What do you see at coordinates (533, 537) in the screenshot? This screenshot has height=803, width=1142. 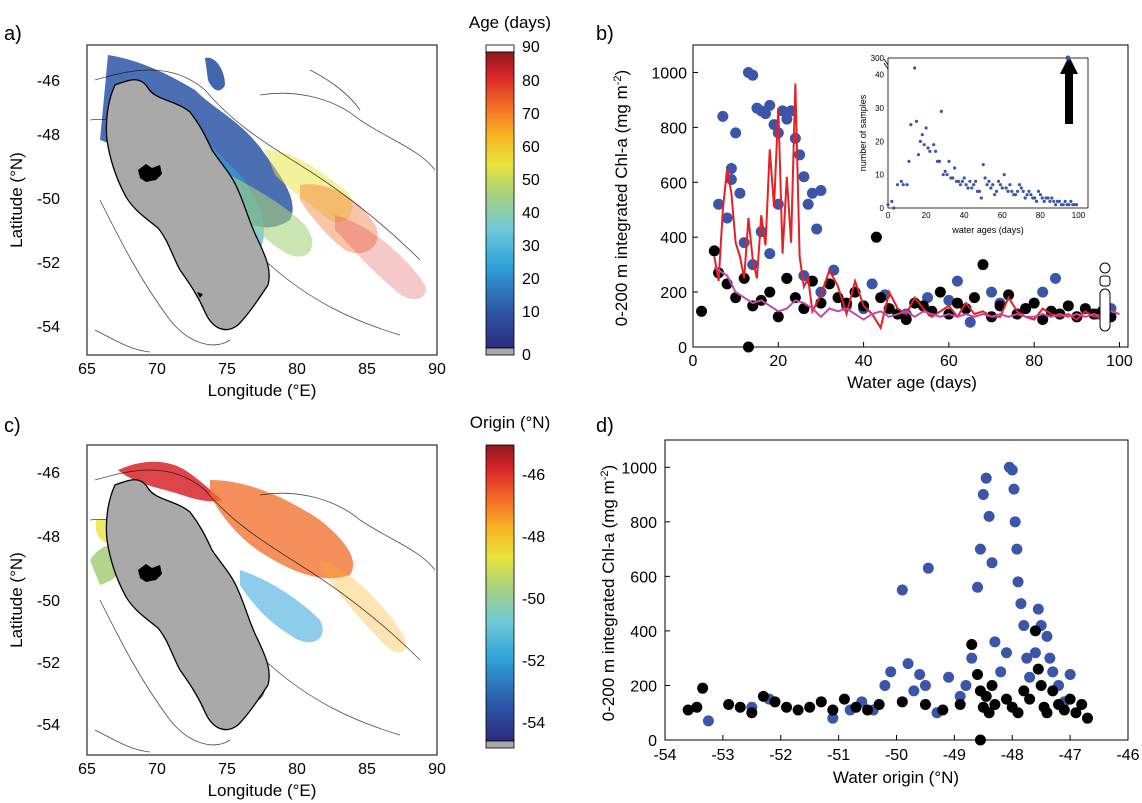 I see `colorbar-c-tick: -48` at bounding box center [533, 537].